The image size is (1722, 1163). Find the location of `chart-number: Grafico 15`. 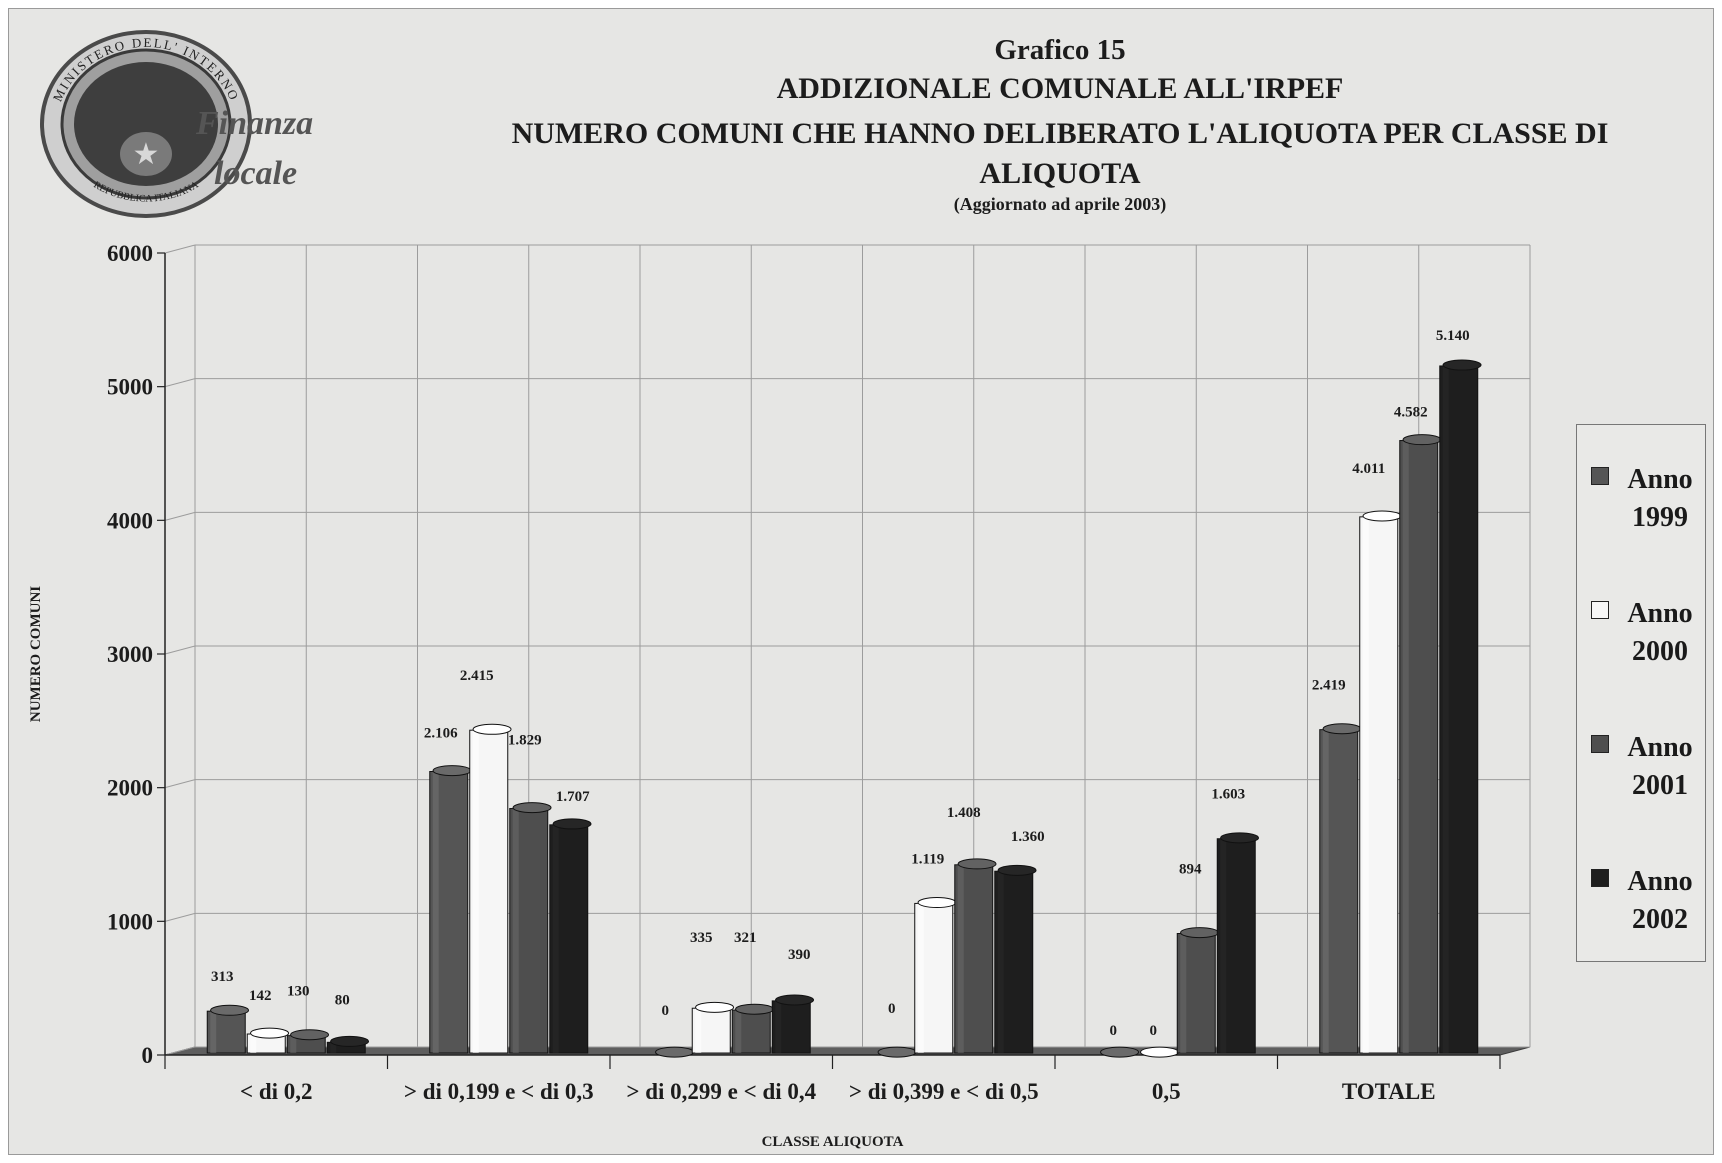

chart-number: Grafico 15 is located at coordinates (1060, 50).